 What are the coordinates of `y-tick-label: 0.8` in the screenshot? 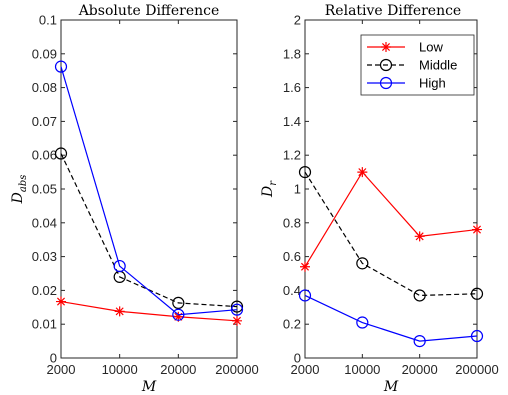 It's located at (292, 222).